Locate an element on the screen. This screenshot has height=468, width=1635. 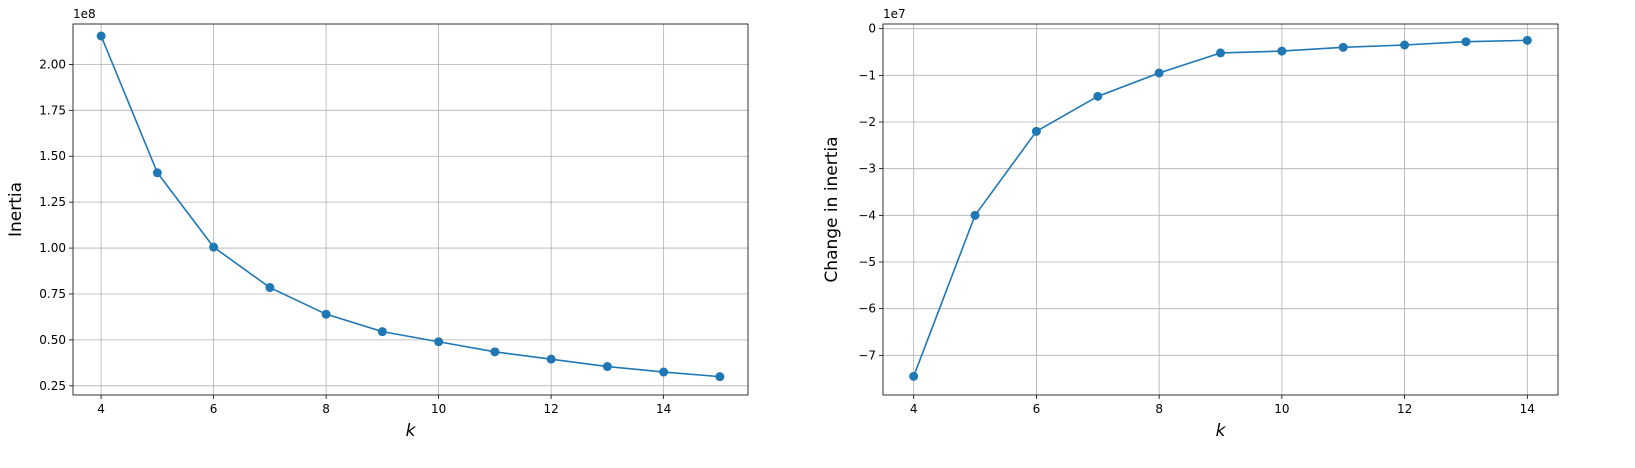
y-axis-label: Inertia is located at coordinates (16, 209).